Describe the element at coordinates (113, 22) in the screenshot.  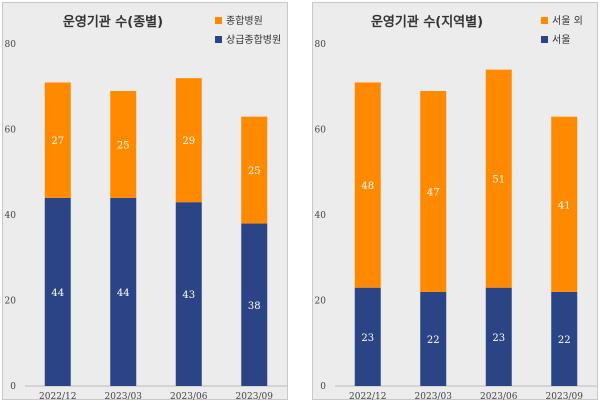
I see `chart-title: 운영기관 수(종별)` at that location.